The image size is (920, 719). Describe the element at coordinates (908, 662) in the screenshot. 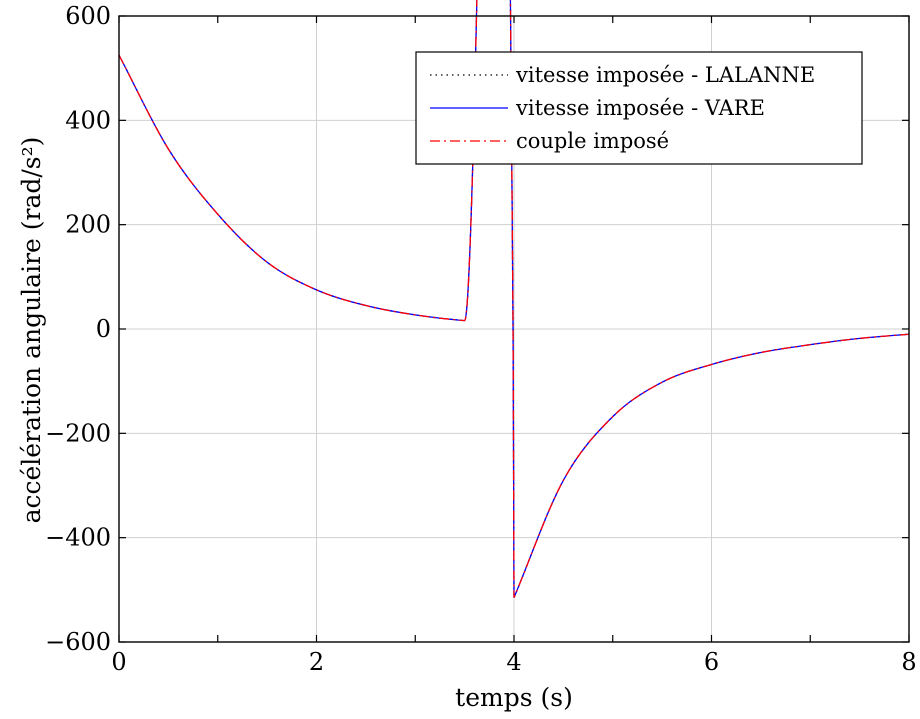

I see `x-tick-label: 8` at that location.